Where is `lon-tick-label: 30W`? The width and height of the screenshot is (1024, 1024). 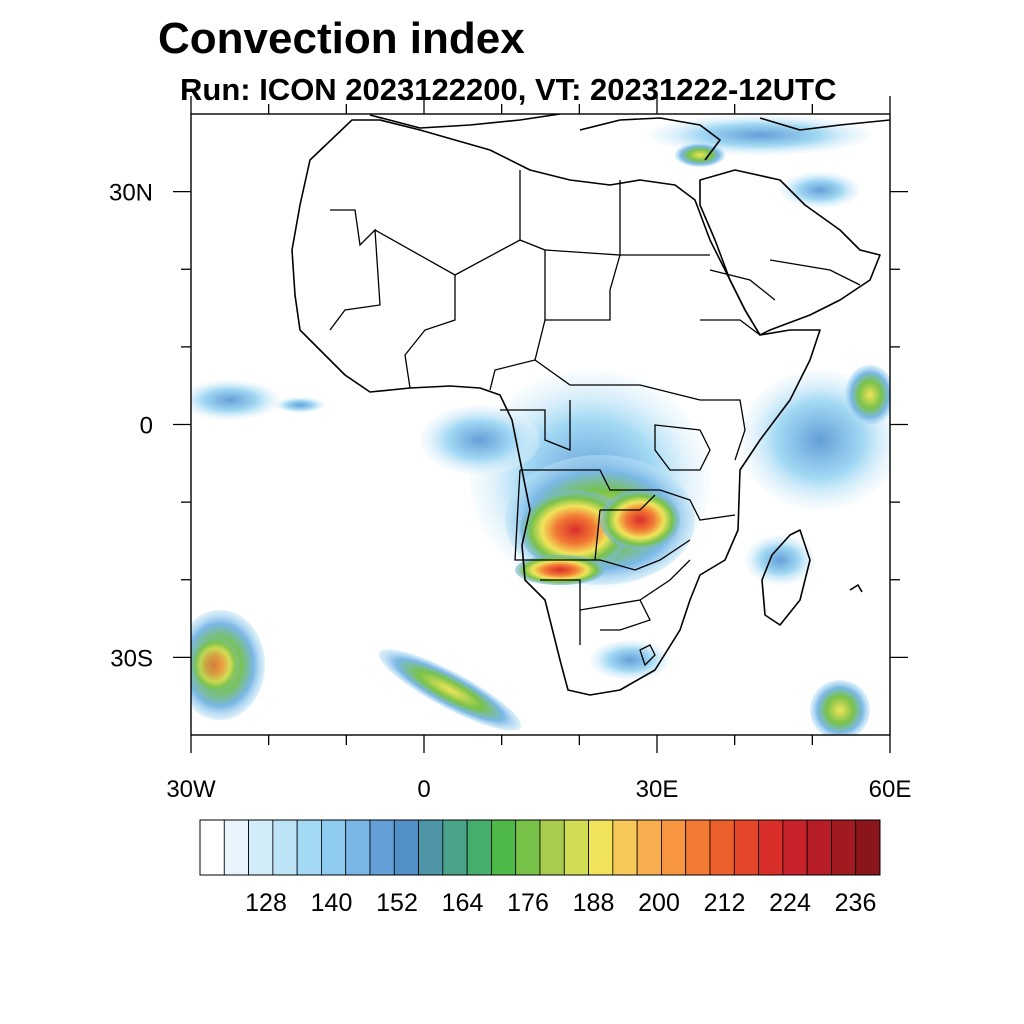
lon-tick-label: 30W is located at coordinates (191, 789).